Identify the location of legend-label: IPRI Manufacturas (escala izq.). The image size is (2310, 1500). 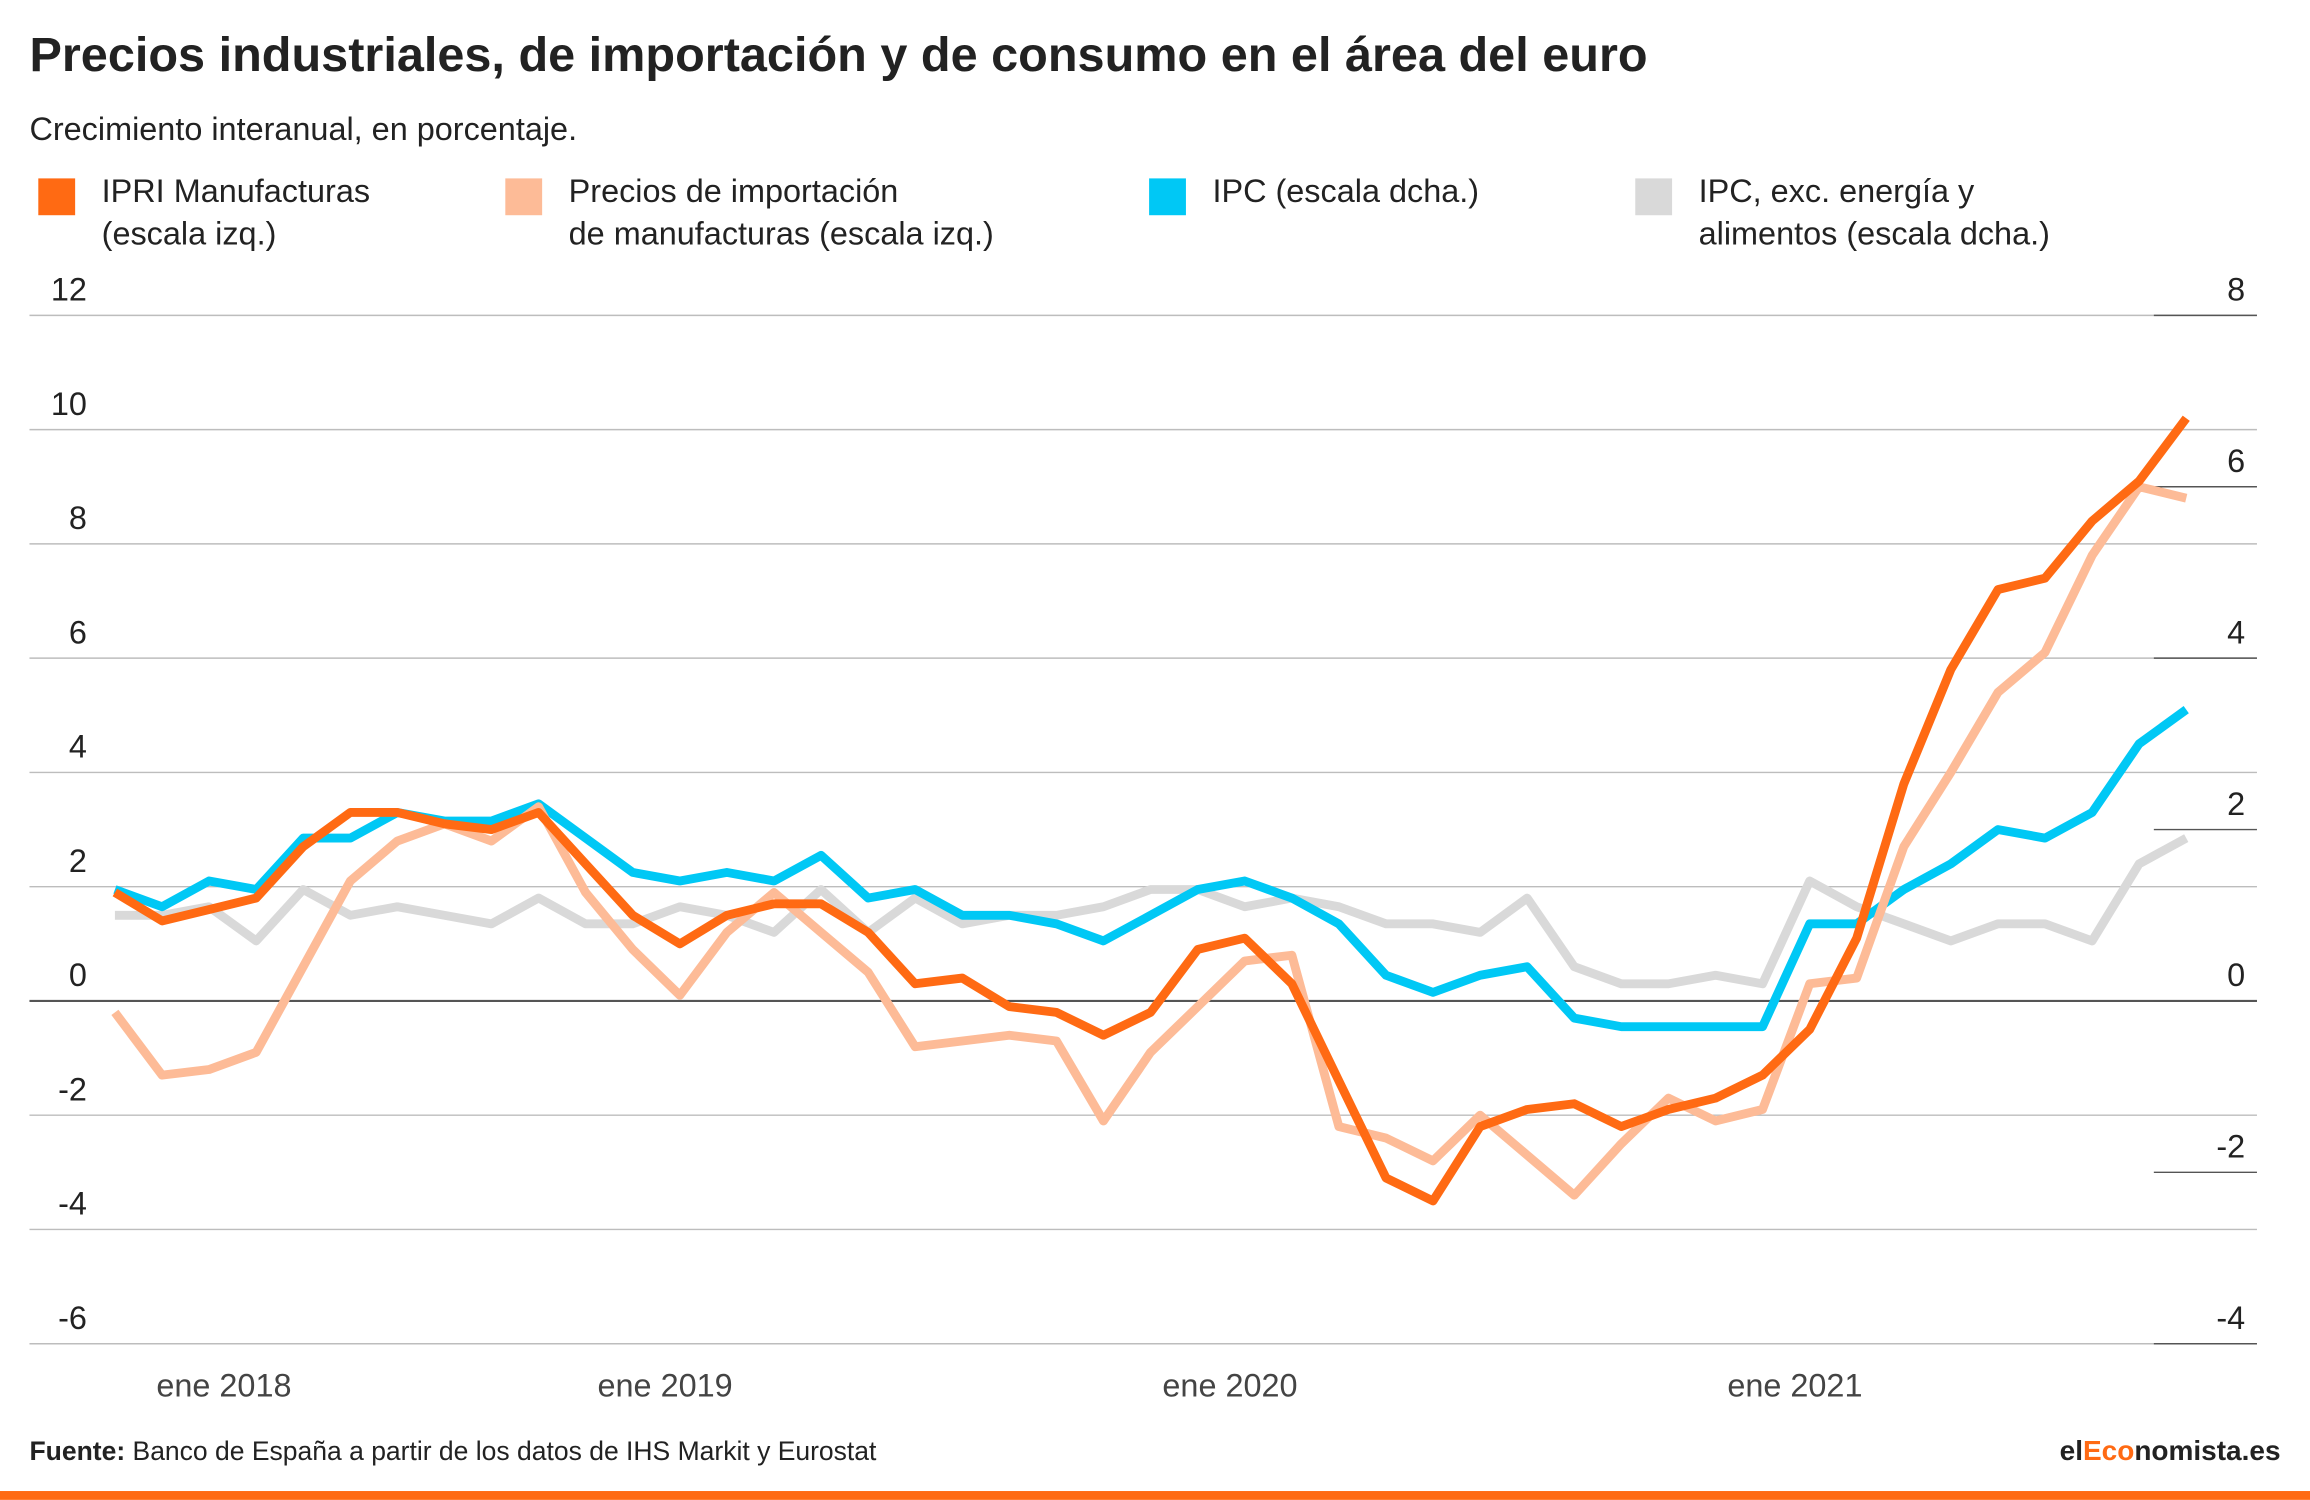
(236, 212).